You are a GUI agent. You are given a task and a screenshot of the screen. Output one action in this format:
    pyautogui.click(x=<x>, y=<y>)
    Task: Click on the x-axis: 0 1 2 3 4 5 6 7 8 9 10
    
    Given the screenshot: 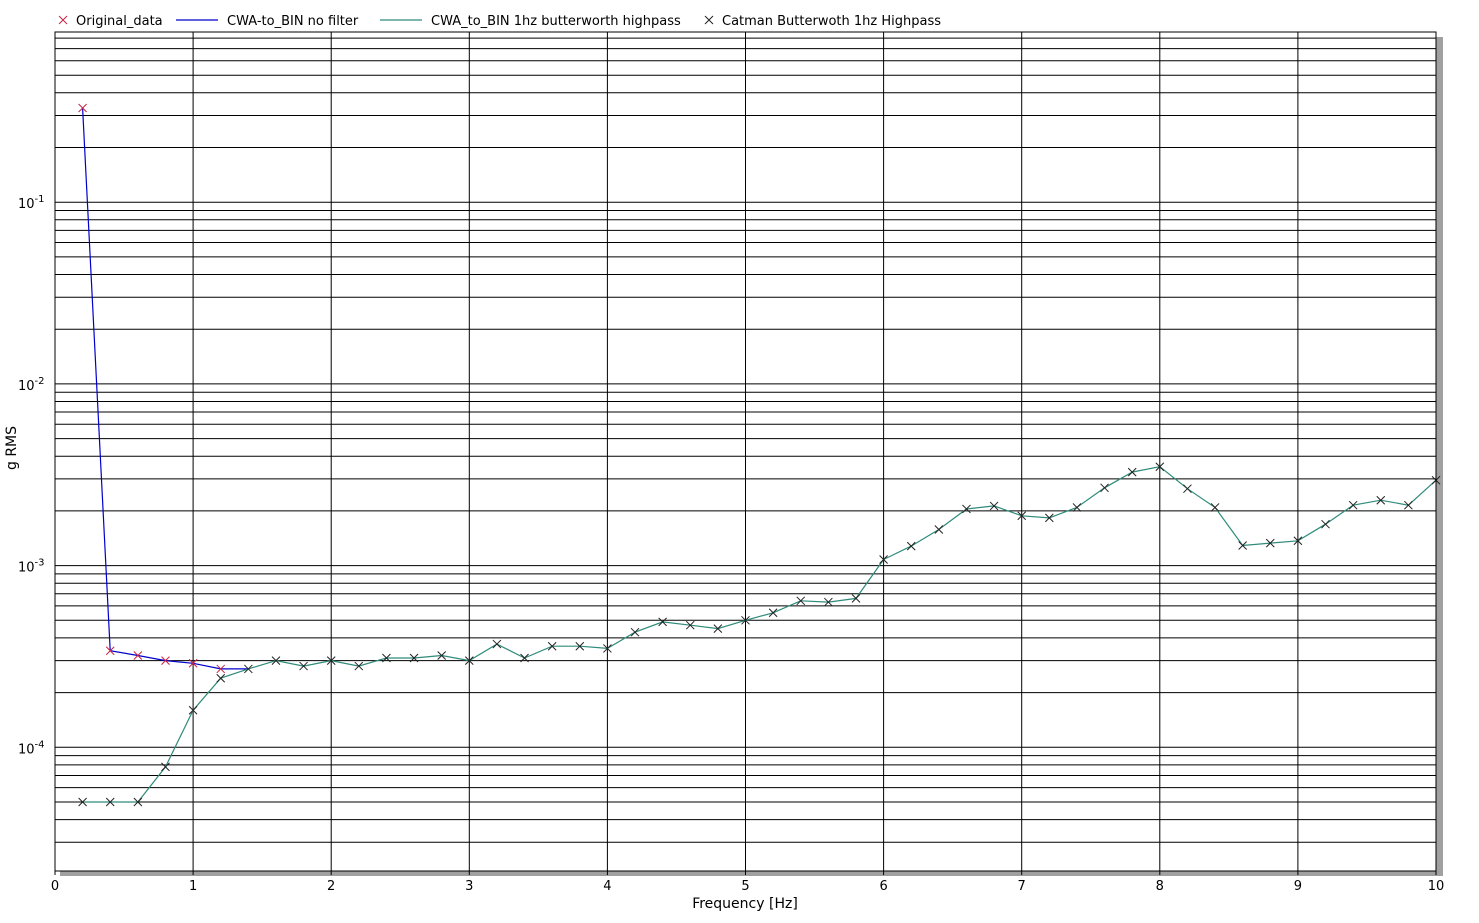 What is the action you would take?
    pyautogui.click(x=747, y=882)
    